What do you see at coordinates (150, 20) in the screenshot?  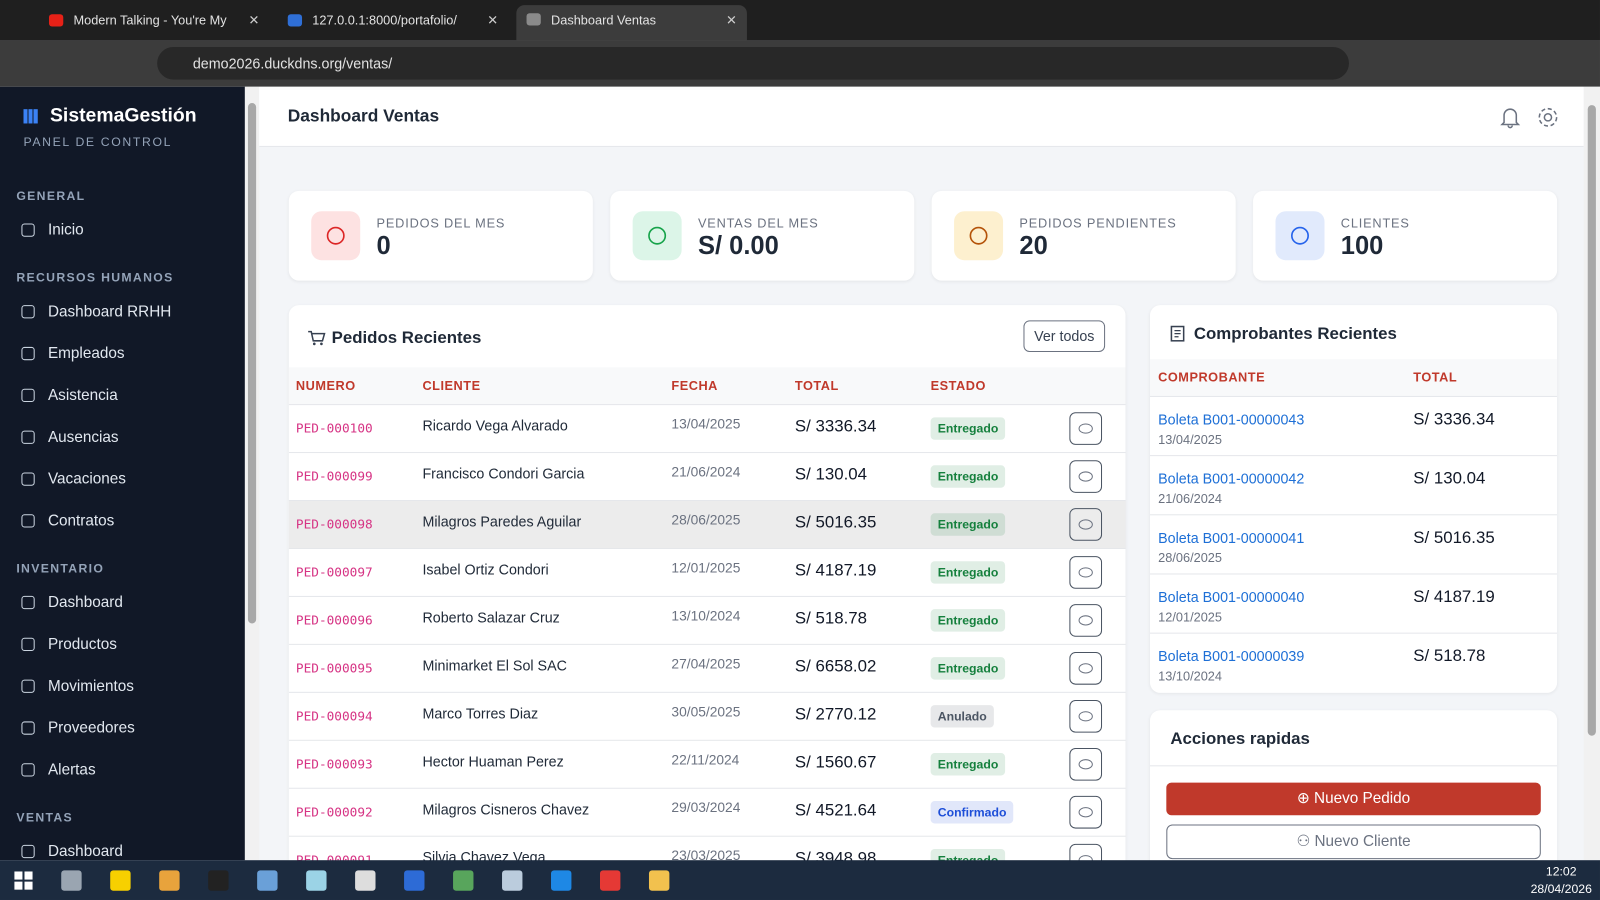 I see `tab-title: Modern Talking - You're My` at bounding box center [150, 20].